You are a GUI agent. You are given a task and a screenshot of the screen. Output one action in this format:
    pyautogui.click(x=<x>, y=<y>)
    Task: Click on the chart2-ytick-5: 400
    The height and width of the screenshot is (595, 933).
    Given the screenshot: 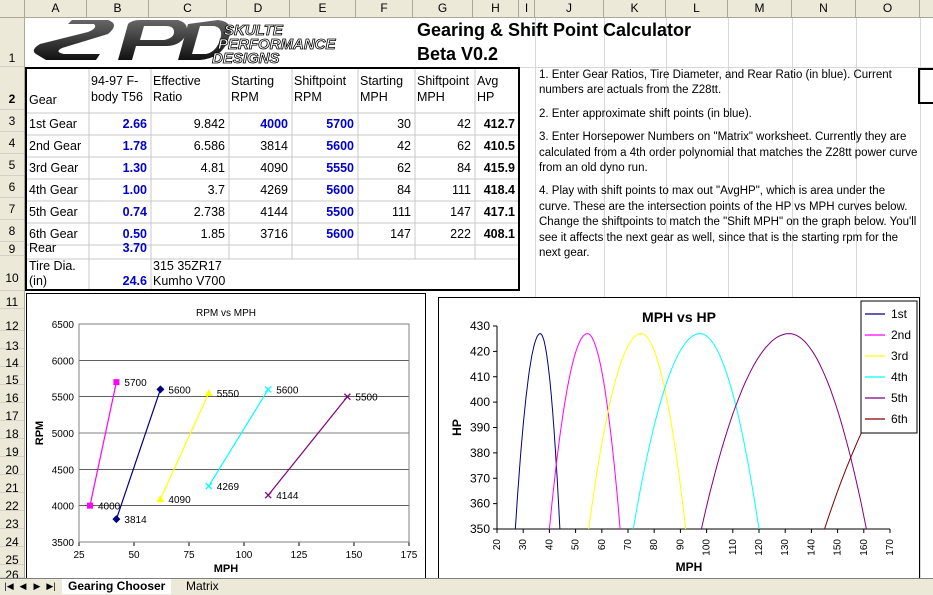 What is the action you would take?
    pyautogui.click(x=480, y=402)
    